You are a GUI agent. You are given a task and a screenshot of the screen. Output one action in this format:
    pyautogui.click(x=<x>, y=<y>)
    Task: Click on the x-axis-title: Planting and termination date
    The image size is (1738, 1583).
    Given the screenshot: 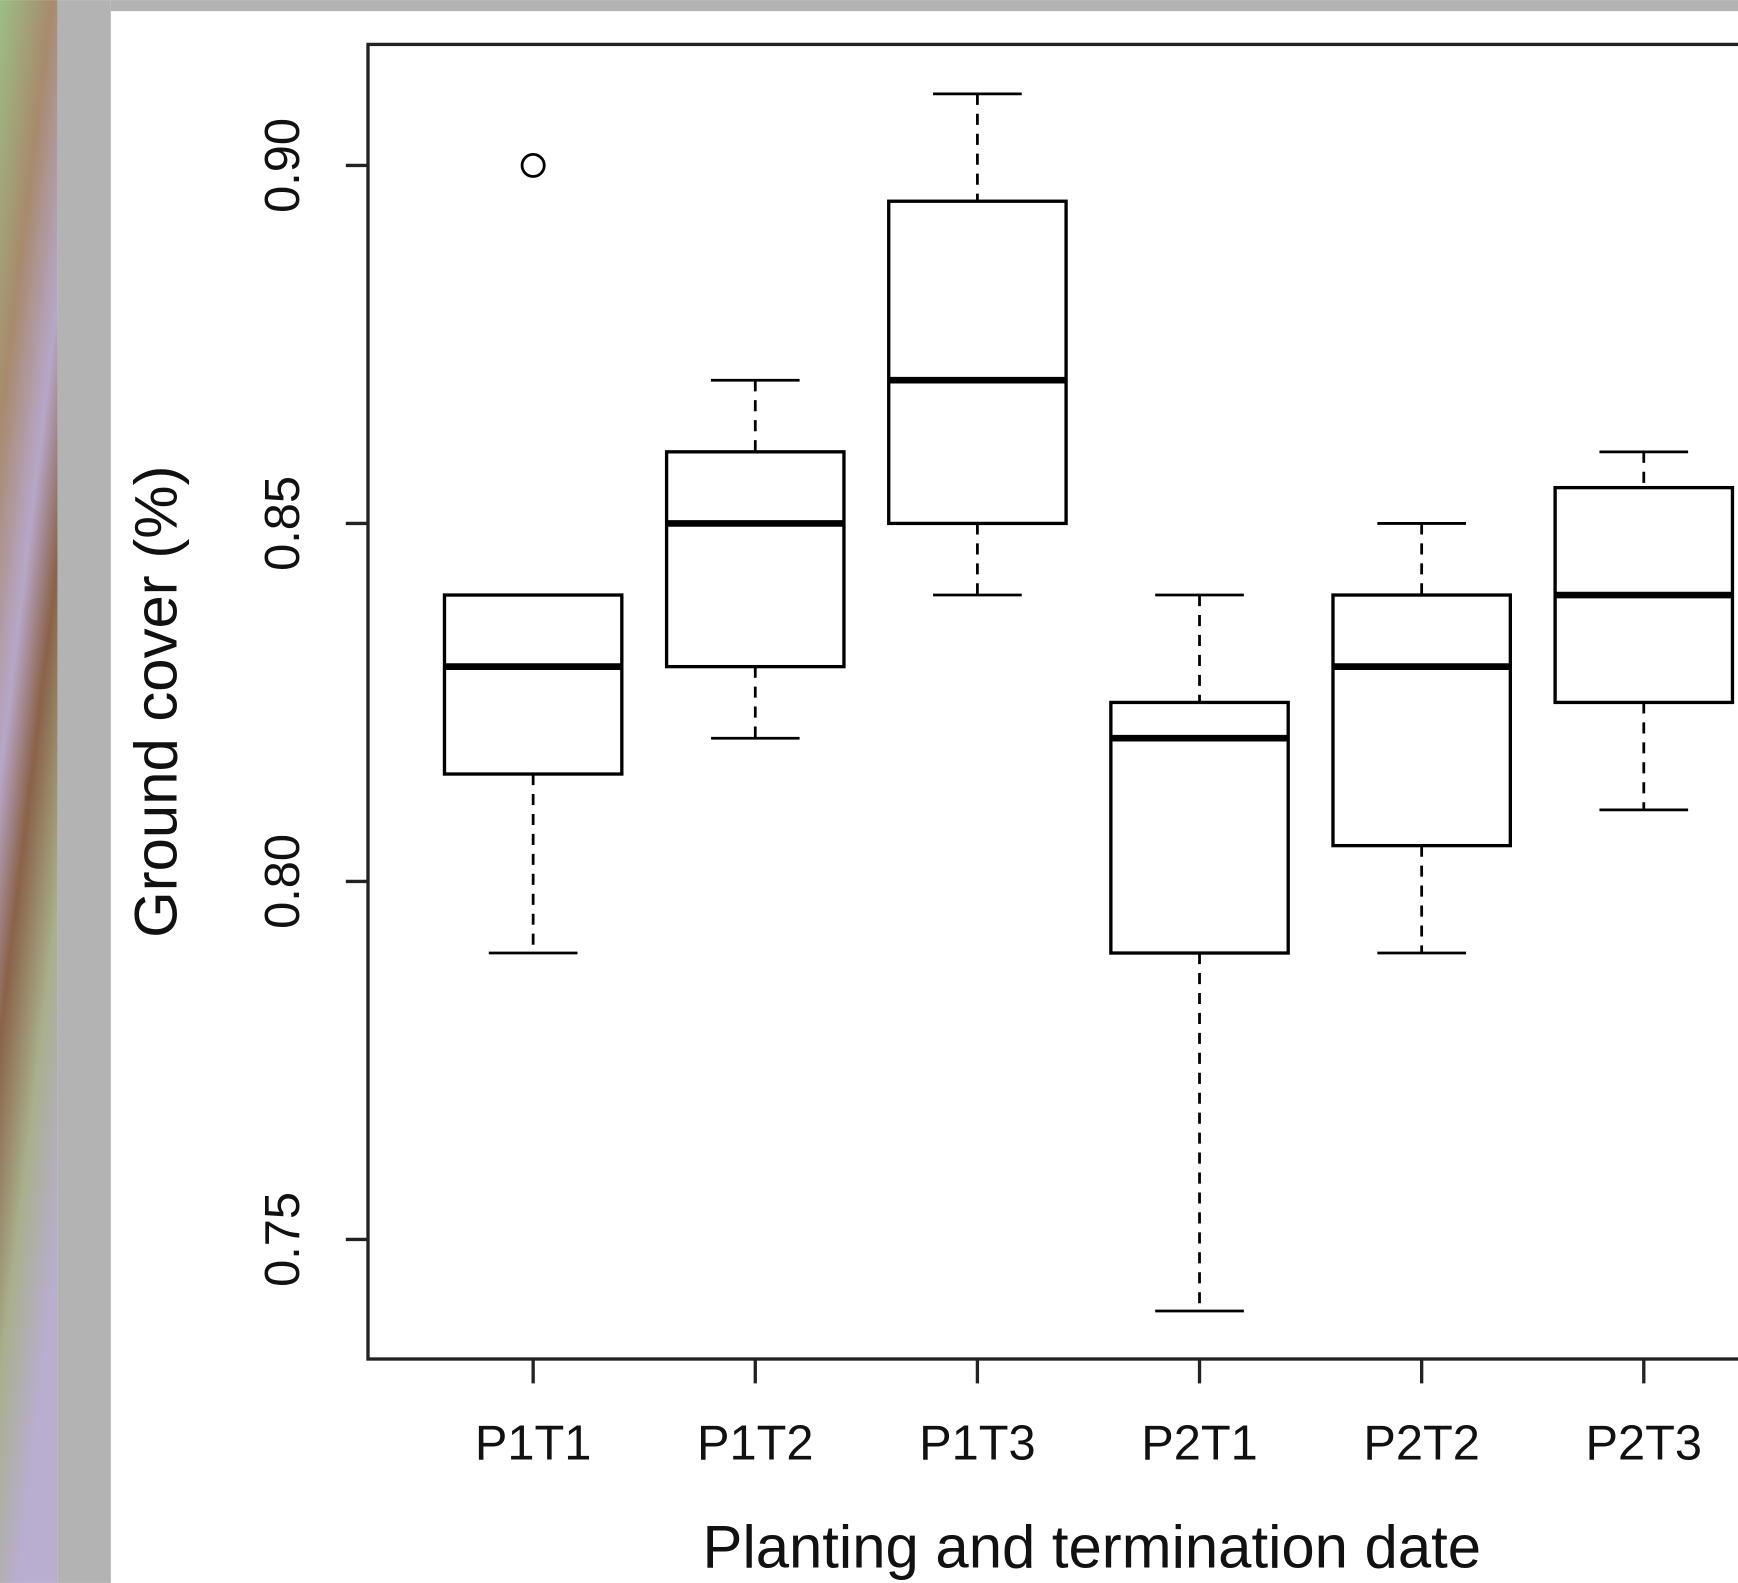 What is the action you would take?
    pyautogui.click(x=1092, y=1547)
    